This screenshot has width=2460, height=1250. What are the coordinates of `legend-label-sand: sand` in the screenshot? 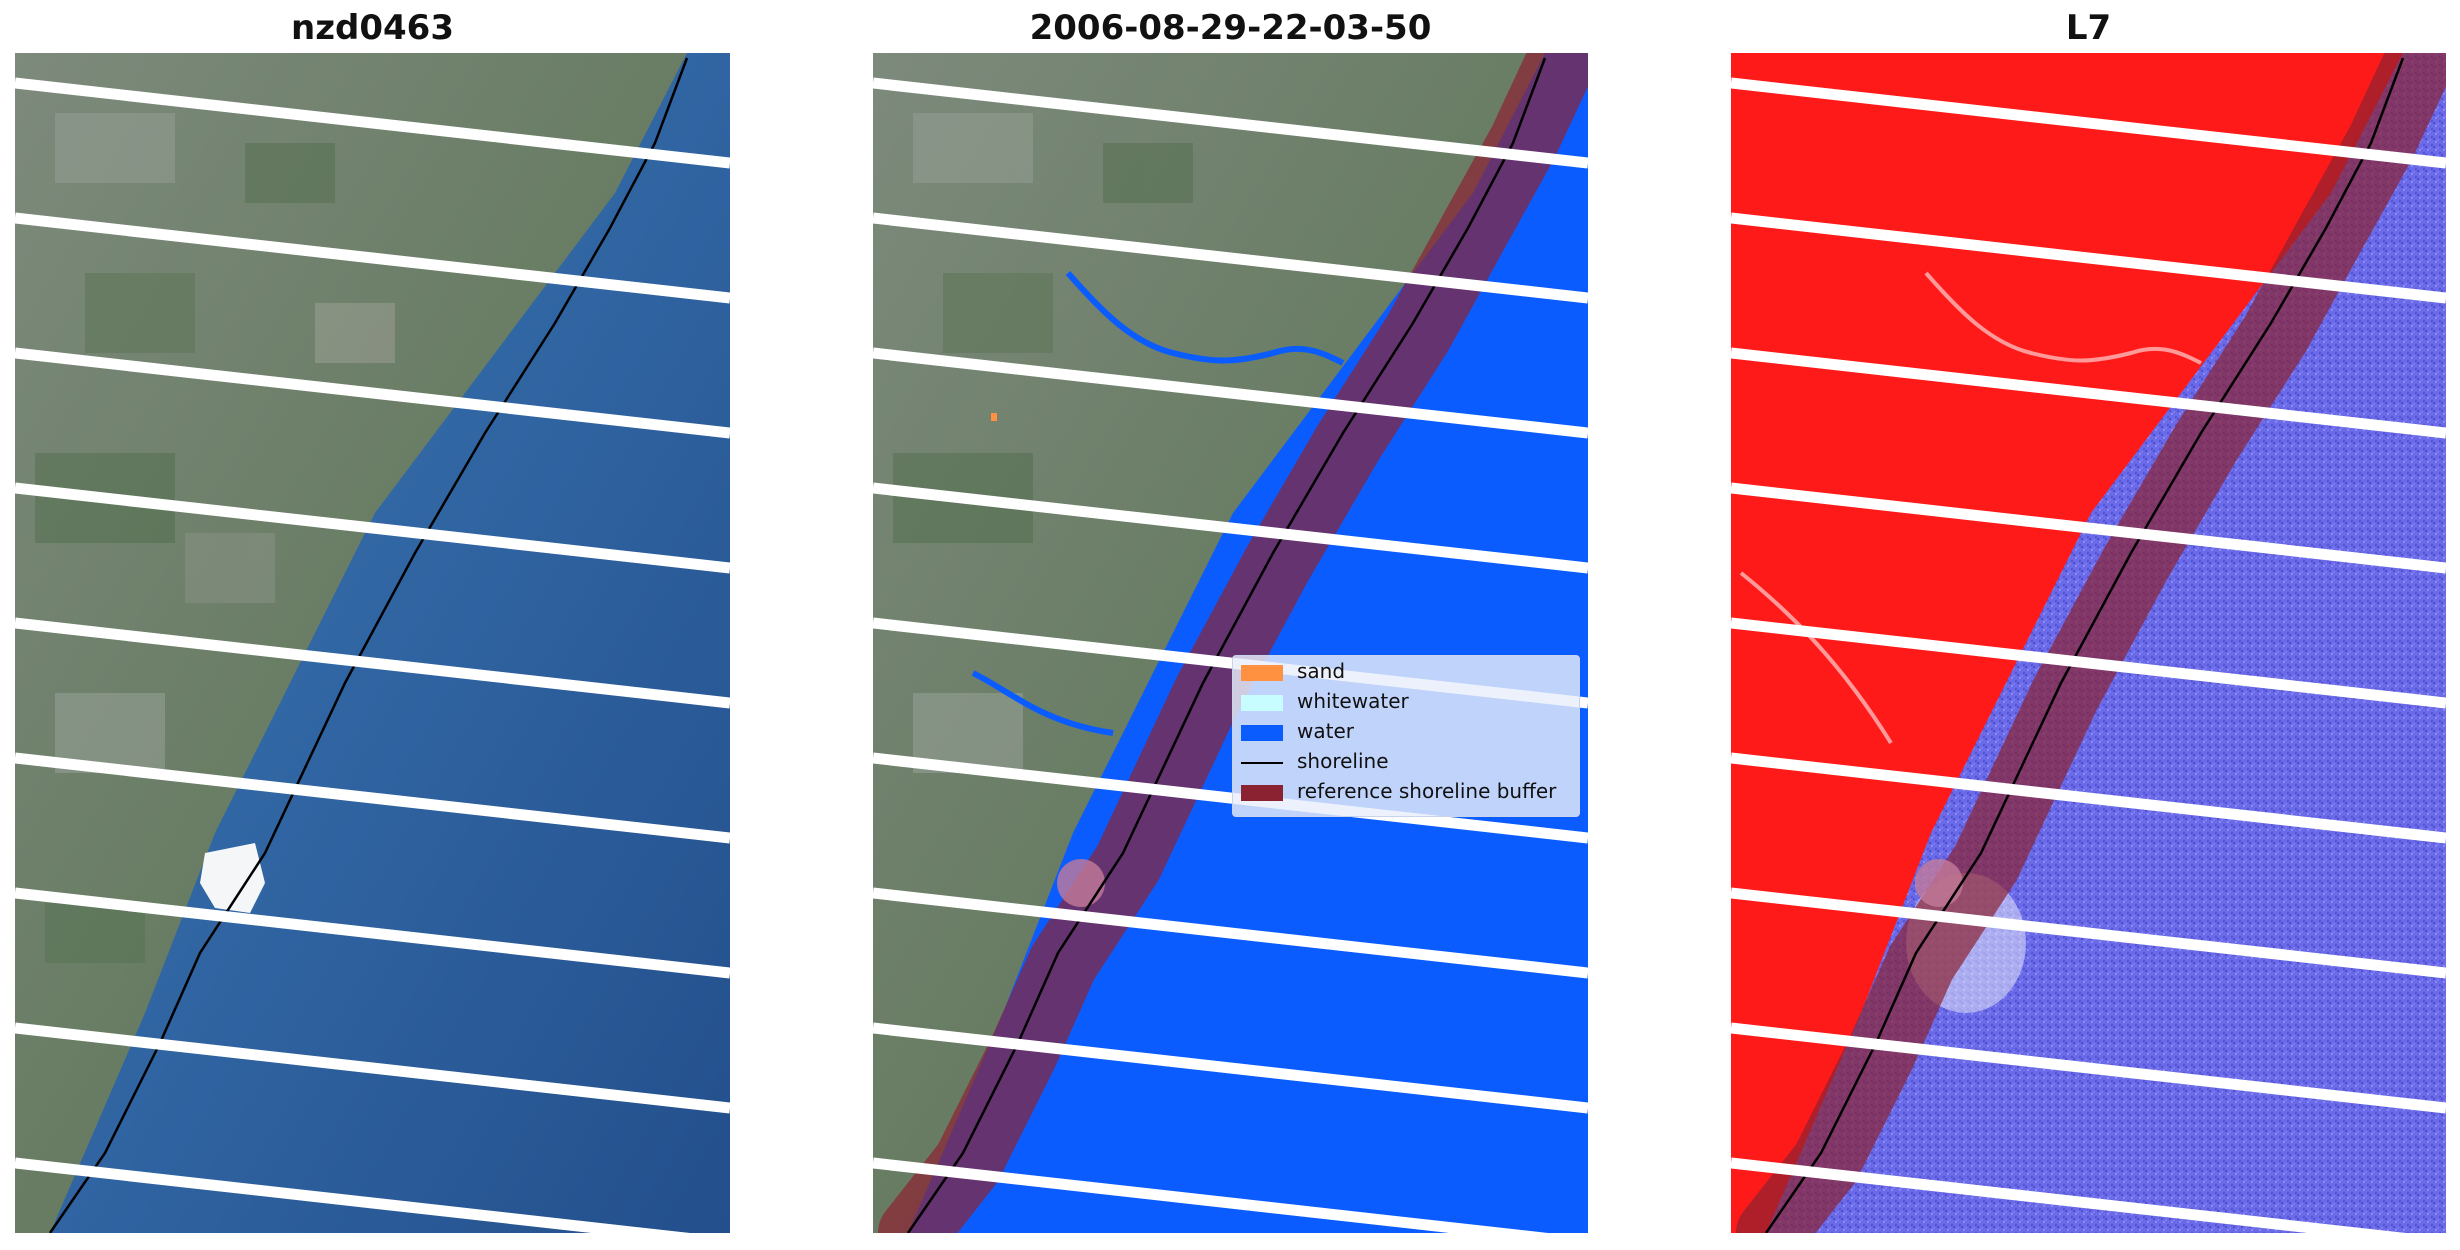 It's located at (1321, 671).